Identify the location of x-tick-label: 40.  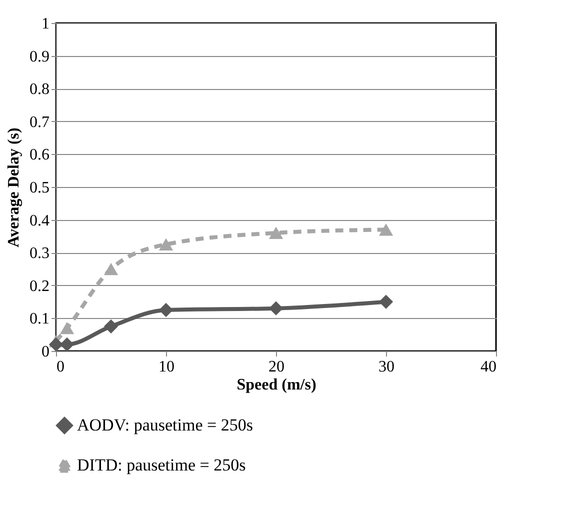
(488, 367).